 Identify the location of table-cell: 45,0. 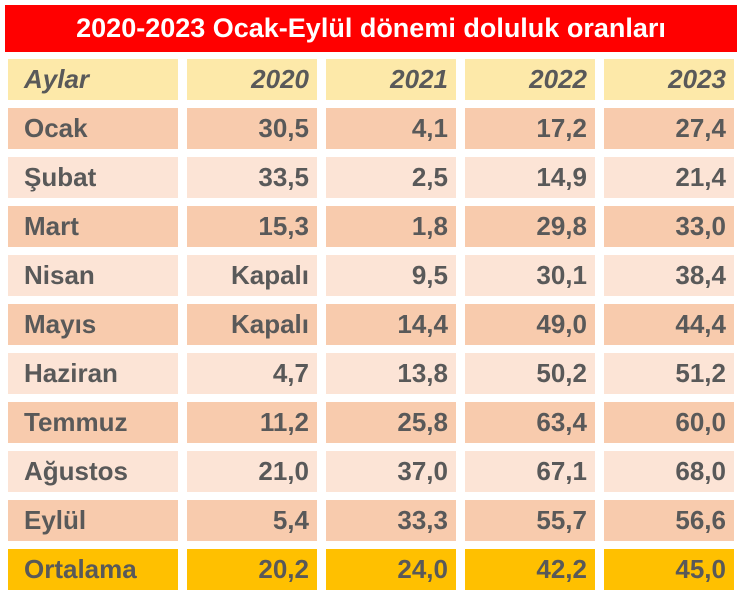
(669, 569).